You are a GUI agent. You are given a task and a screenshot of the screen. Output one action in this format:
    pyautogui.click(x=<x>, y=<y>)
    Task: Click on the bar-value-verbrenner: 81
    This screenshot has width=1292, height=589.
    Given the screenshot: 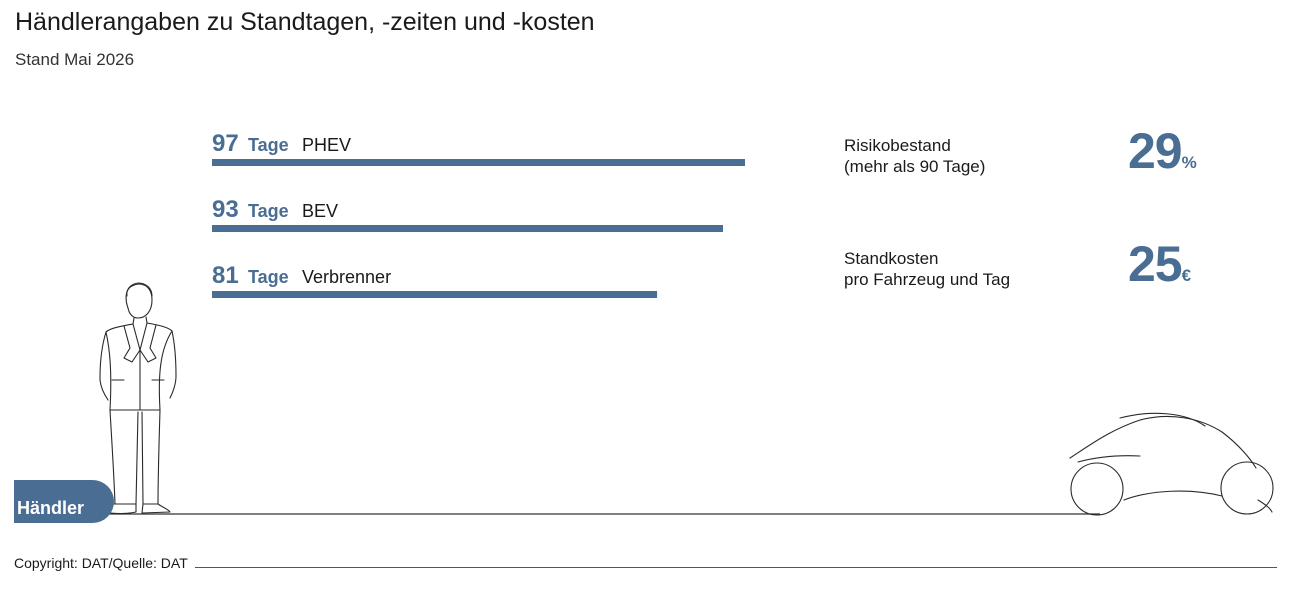 What is the action you would take?
    pyautogui.click(x=225, y=275)
    